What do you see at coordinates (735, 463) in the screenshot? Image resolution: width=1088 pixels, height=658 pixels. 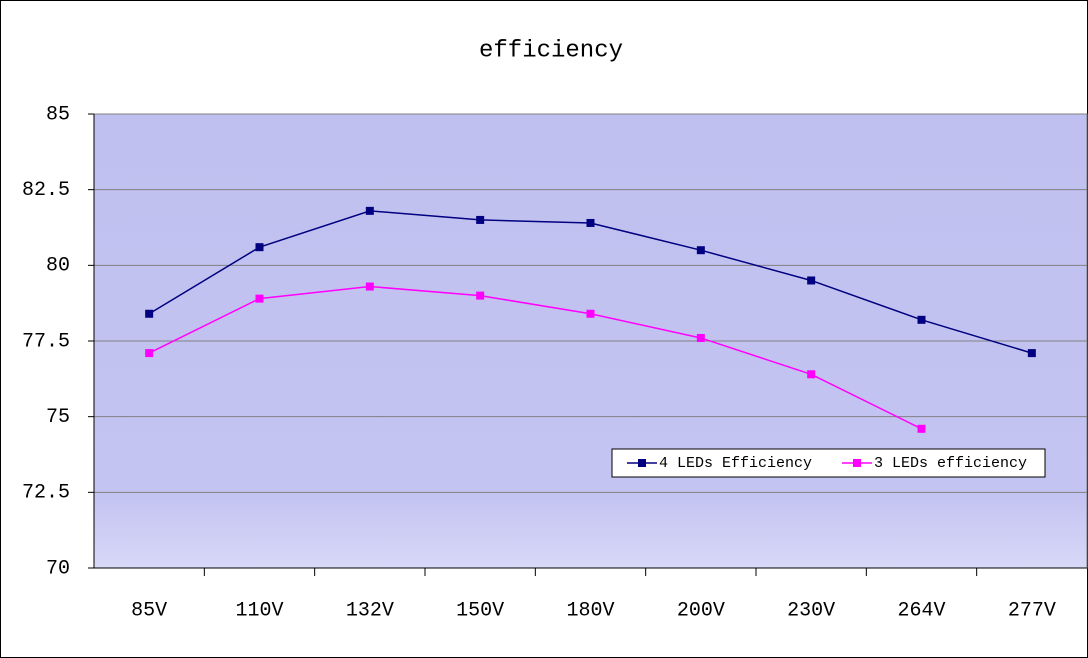 I see `legend-label: 4 LEDs Efficiency` at bounding box center [735, 463].